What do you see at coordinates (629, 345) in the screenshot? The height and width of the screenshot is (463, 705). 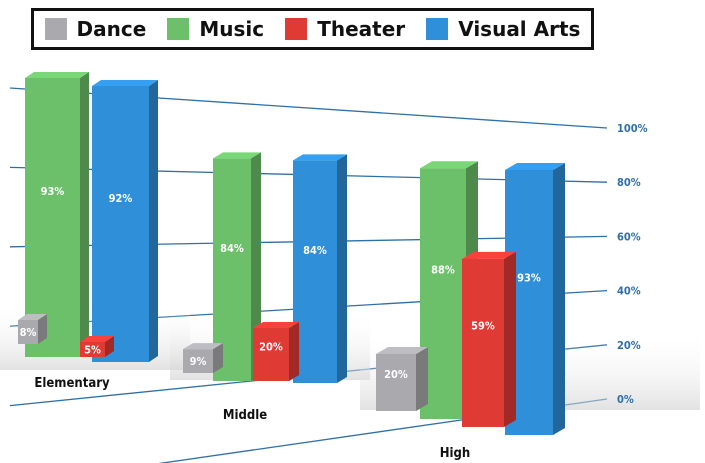 I see `y-tick-label: 20%` at bounding box center [629, 345].